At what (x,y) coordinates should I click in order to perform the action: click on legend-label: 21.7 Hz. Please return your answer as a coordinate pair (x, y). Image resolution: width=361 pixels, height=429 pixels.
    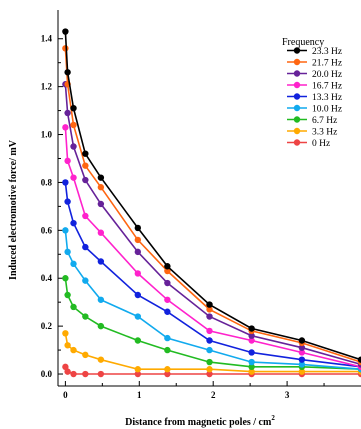
    Looking at the image, I should click on (327, 64).